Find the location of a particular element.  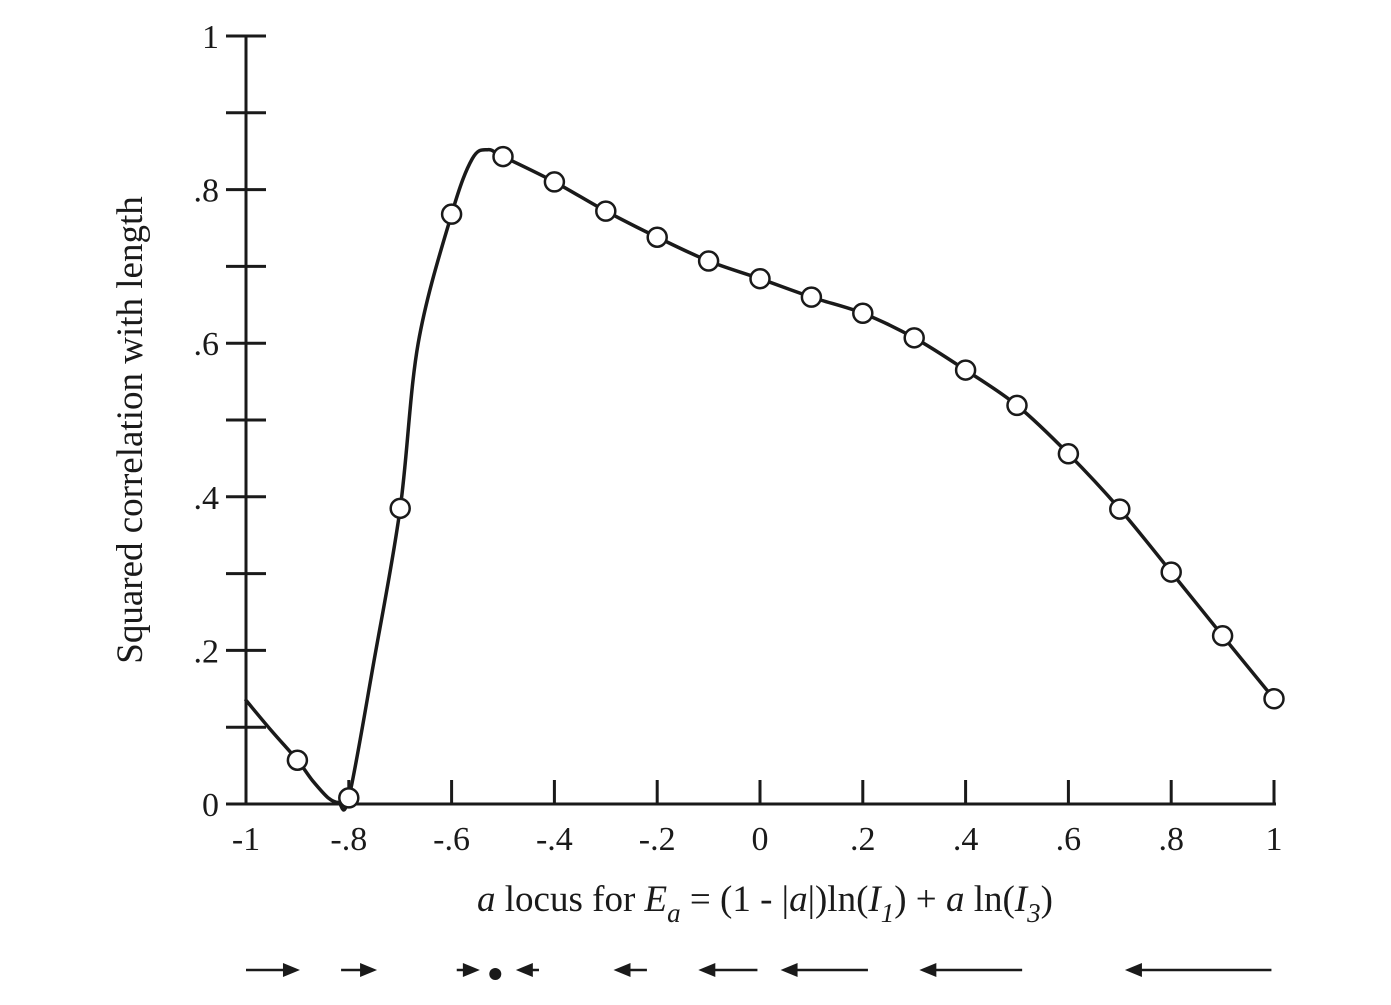

x-tick-label-m0p4: -.4 is located at coordinates (554, 839).